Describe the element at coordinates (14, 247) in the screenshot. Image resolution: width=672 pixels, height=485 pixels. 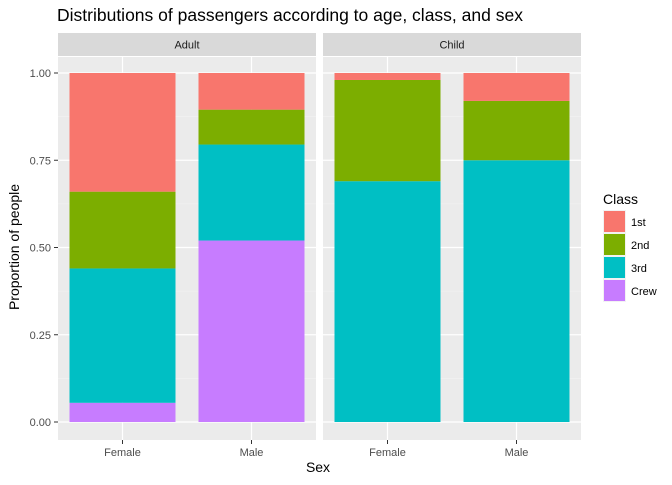
I see `y-axis-label: Proportion of people` at that location.